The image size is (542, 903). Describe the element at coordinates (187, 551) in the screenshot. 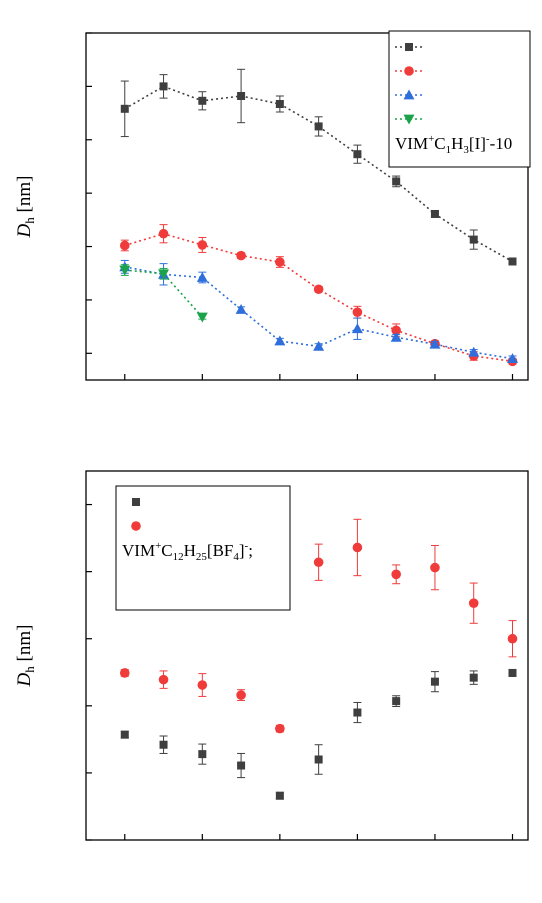

I see `annotation-label: VIM+C12H25[BF4]-;` at that location.